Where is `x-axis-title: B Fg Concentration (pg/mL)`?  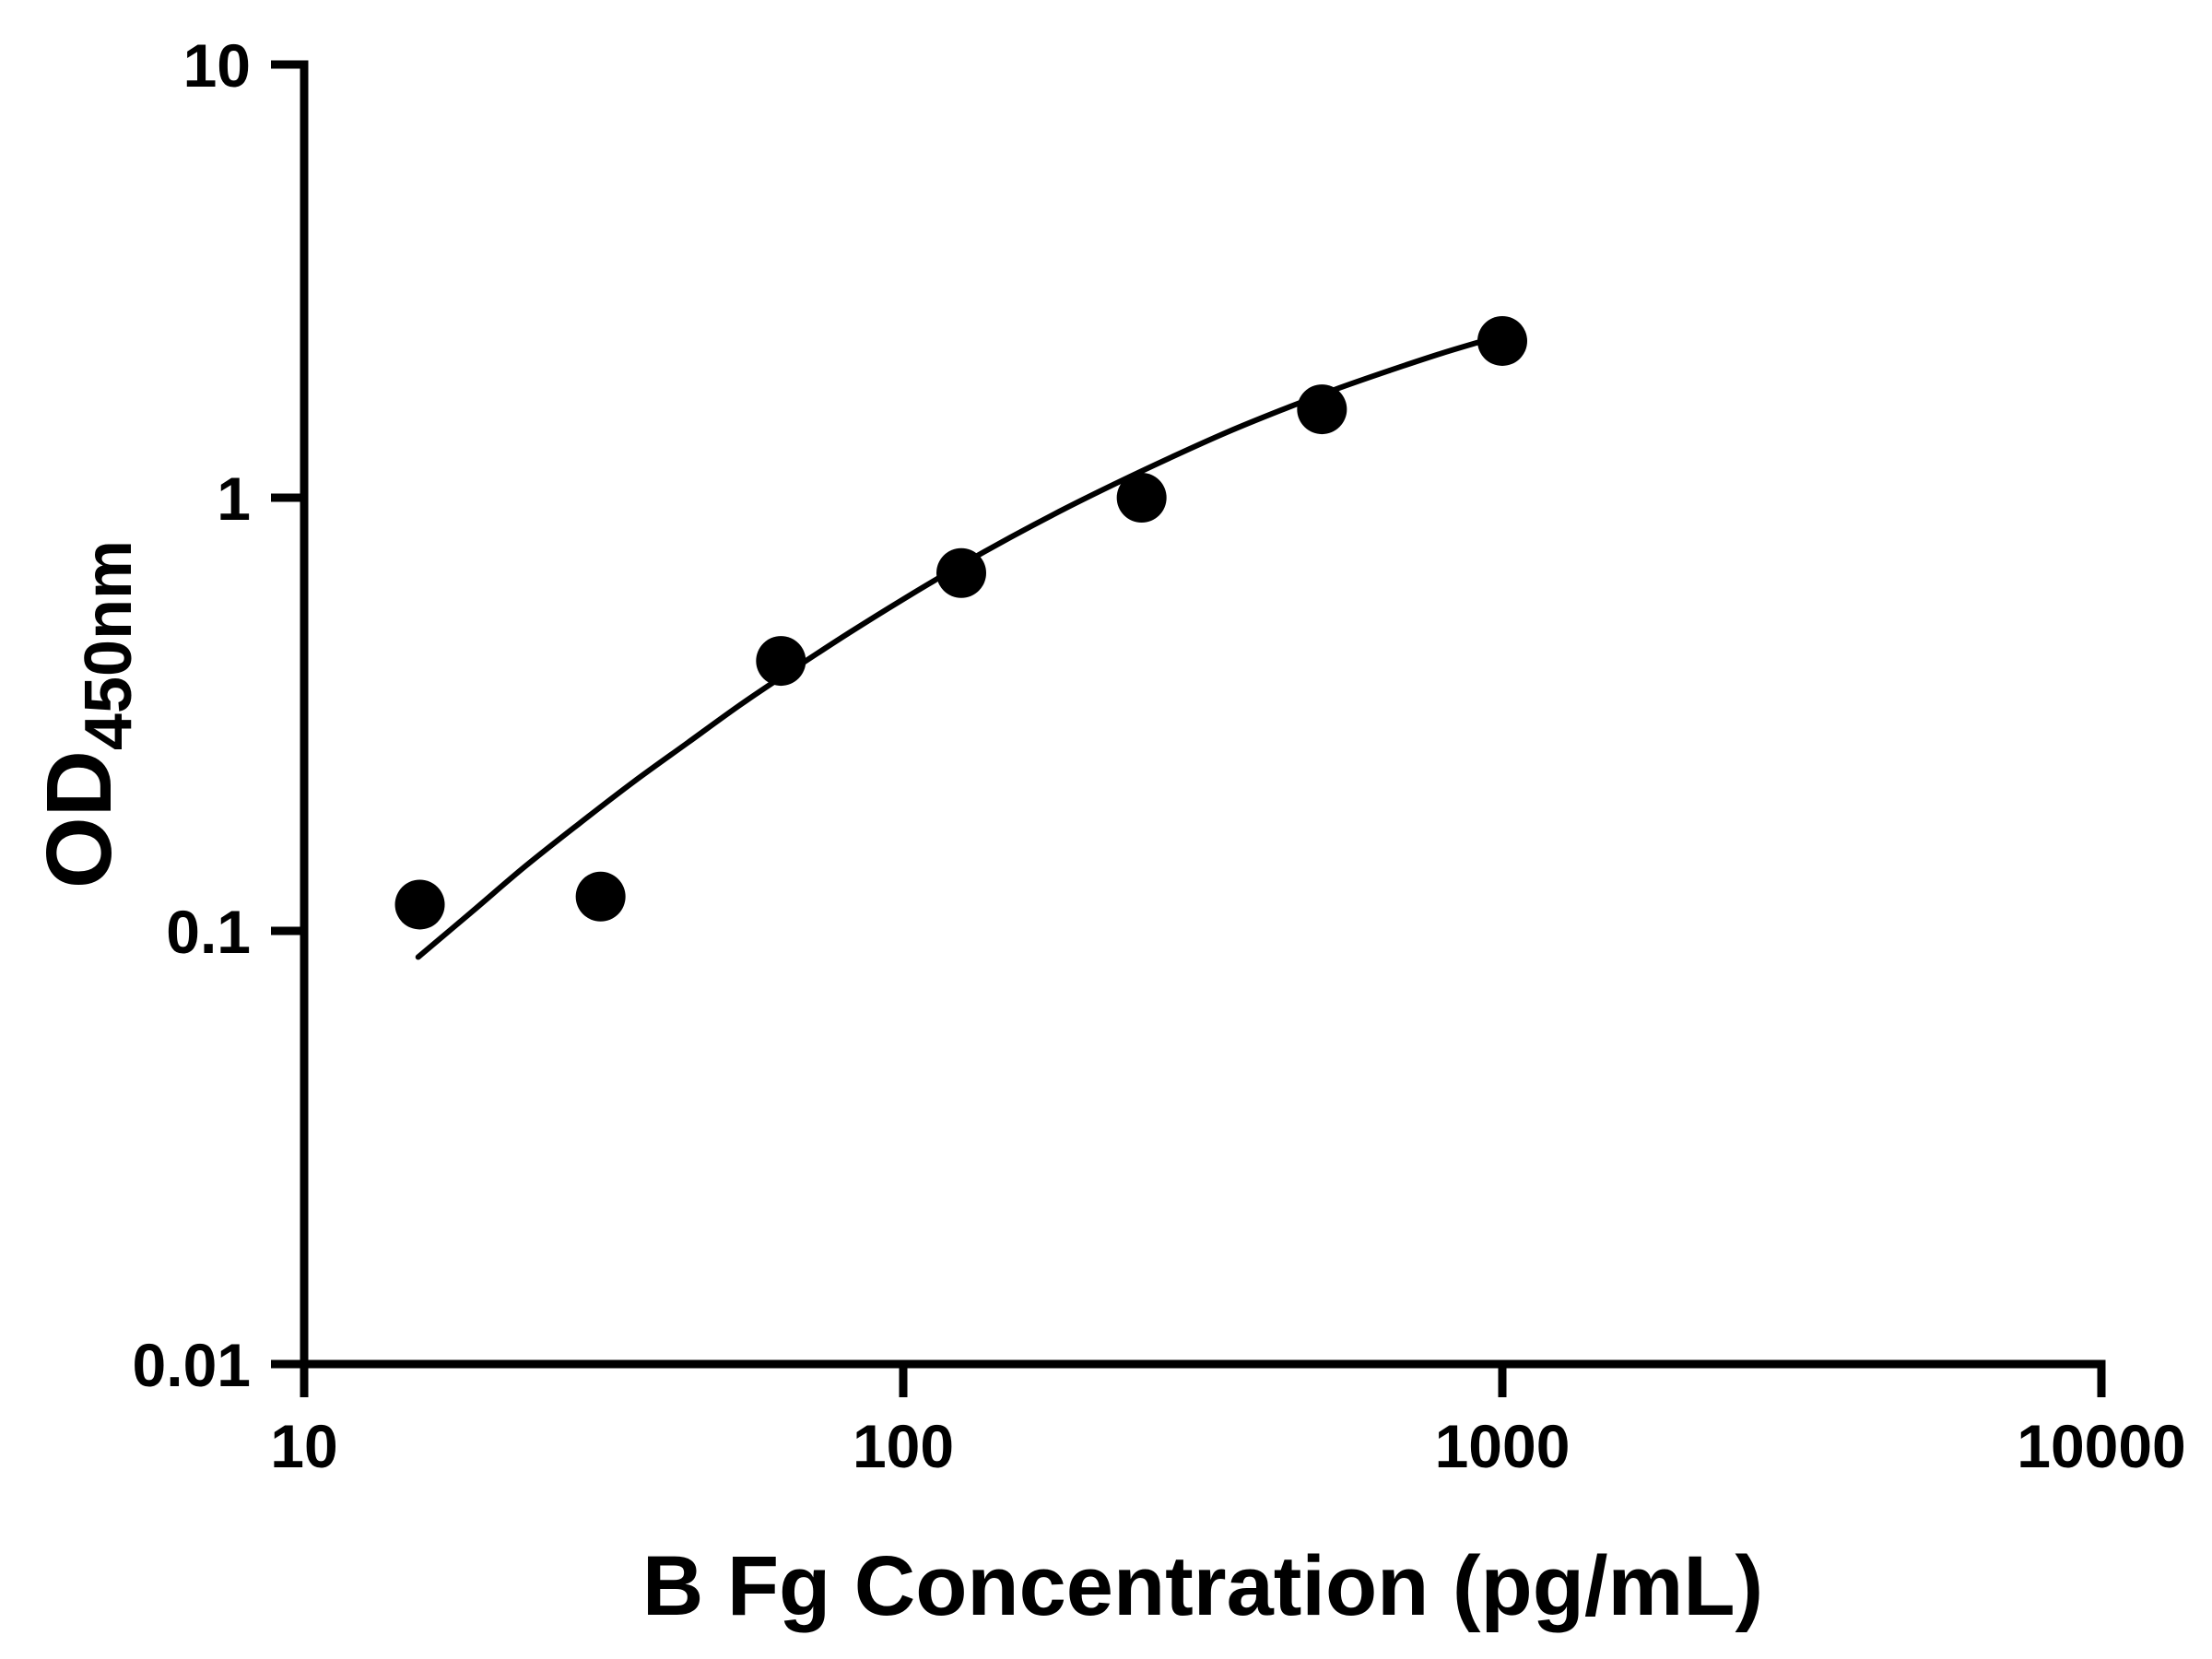
x-axis-title: B Fg Concentration (pg/mL) is located at coordinates (1202, 1586).